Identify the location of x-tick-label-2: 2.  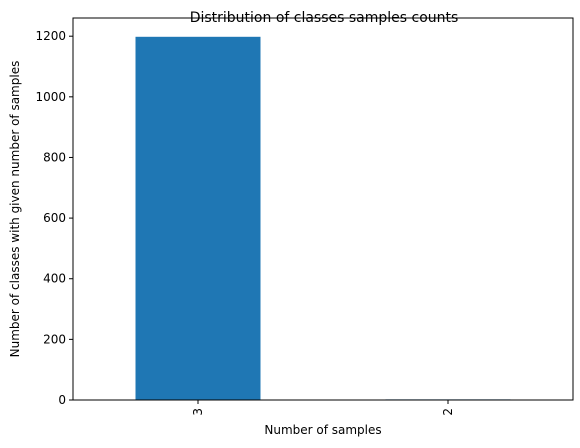
(448, 412).